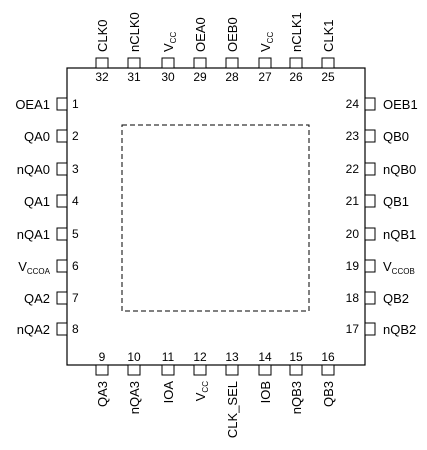 Image resolution: width=427 pixels, height=450 pixels. Describe the element at coordinates (34, 267) in the screenshot. I see `pin-label: VCCOA` at that location.